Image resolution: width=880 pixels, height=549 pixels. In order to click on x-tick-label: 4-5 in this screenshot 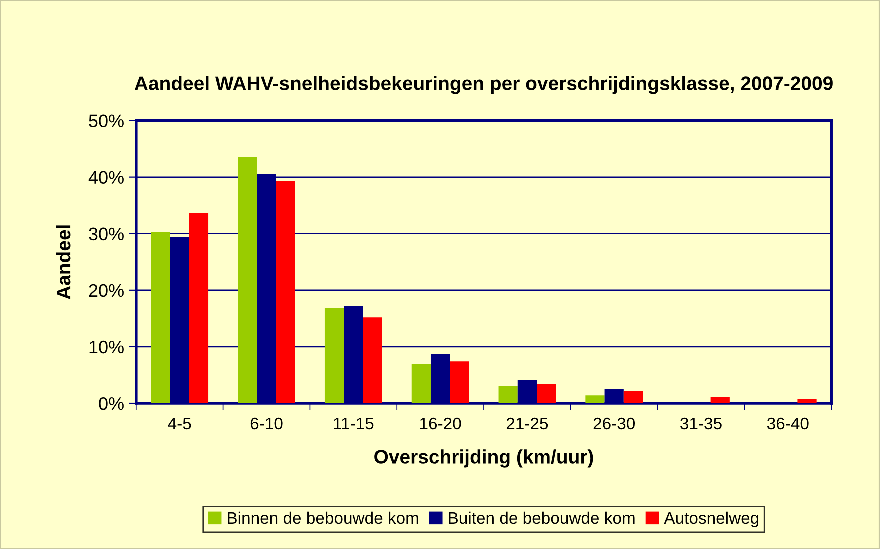, I will do `click(180, 424)`.